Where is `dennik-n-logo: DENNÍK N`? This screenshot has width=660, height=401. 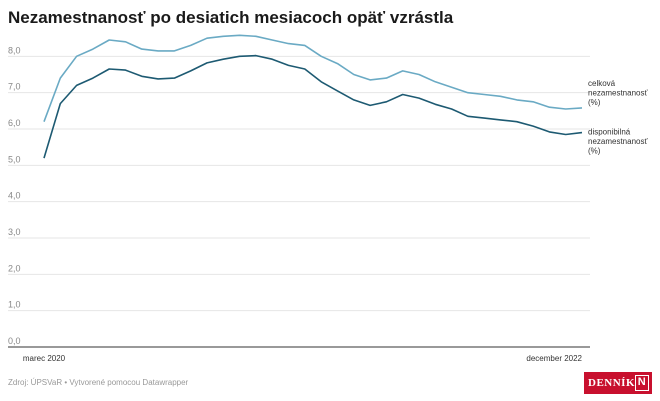 dennik-n-logo: DENNÍK N is located at coordinates (618, 383).